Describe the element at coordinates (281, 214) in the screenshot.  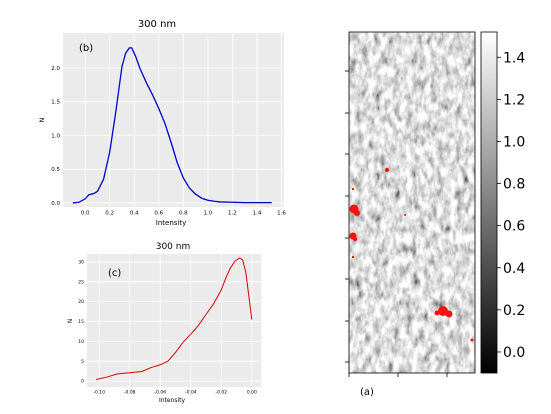
I see `b-x-tick-label: 1.6` at that location.